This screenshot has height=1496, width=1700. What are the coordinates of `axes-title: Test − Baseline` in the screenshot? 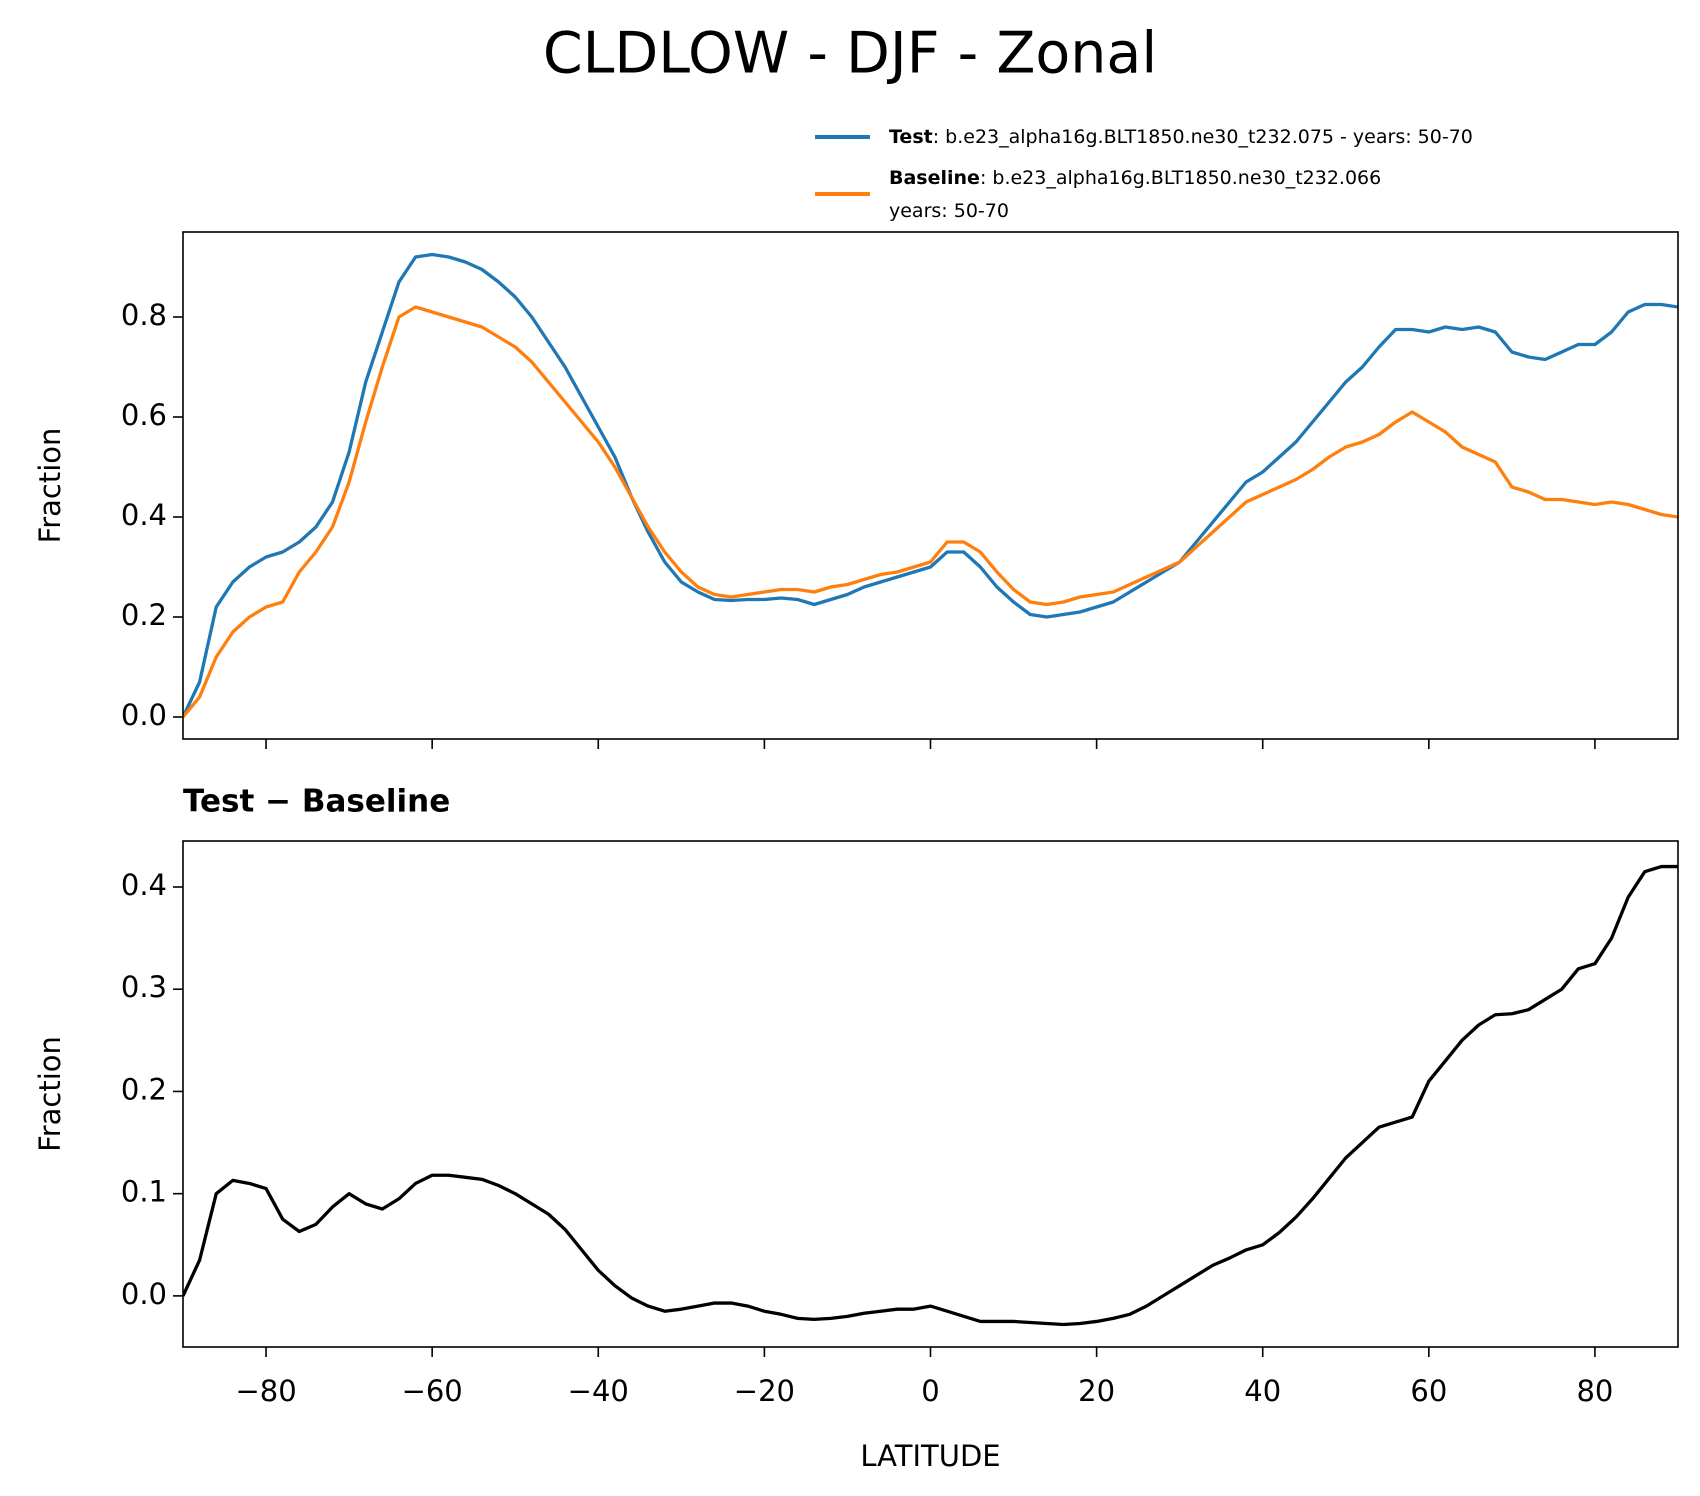 It's located at (316, 802).